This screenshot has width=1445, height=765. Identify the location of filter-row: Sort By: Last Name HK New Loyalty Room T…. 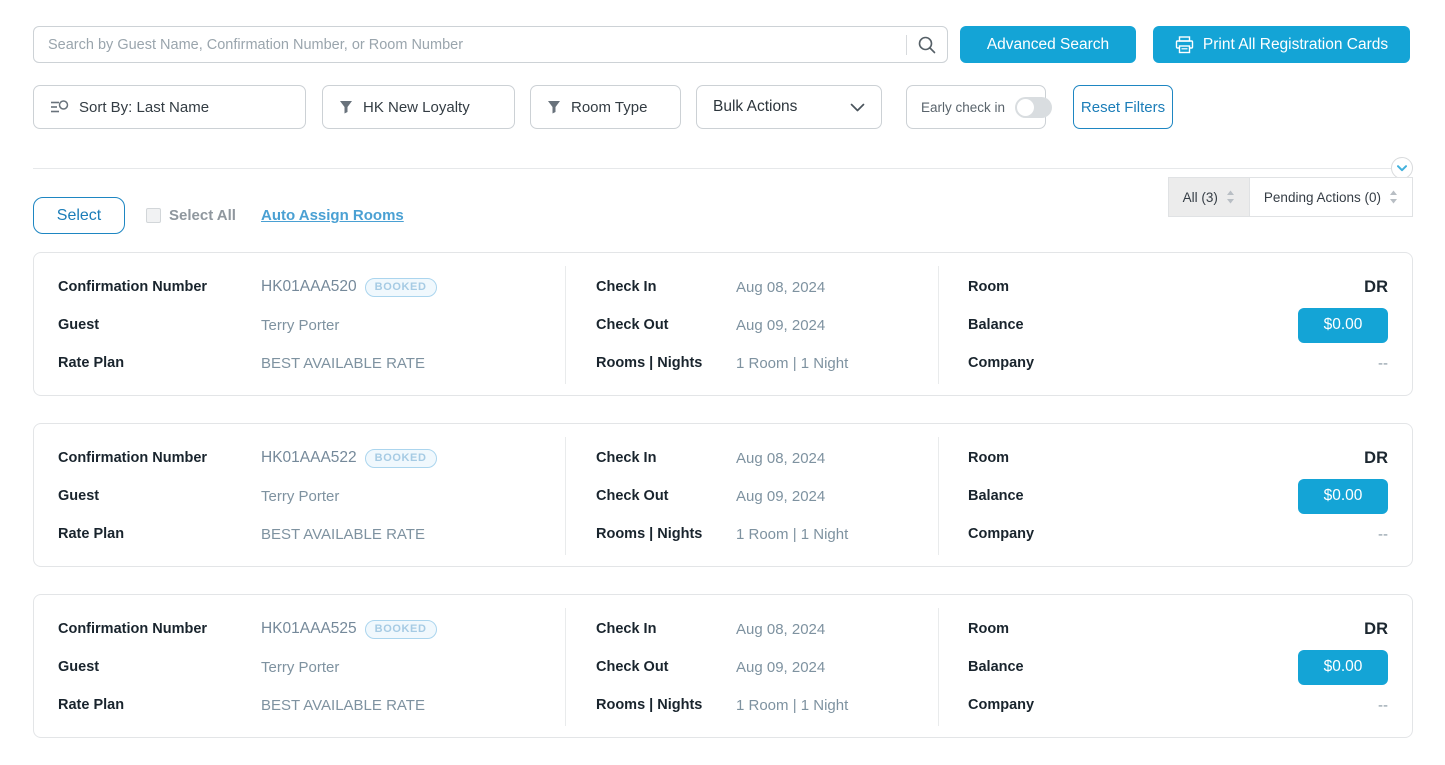
(723, 107).